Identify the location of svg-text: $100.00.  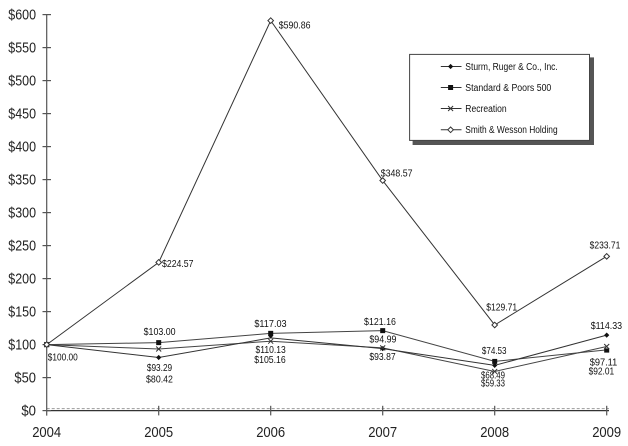
(63, 357).